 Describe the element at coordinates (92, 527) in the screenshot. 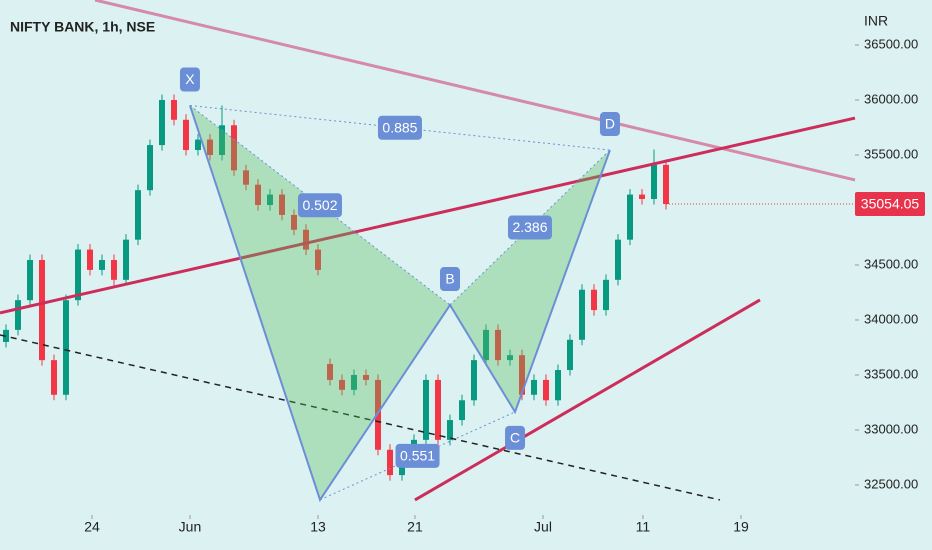

I see `x-tick-label: 24` at that location.